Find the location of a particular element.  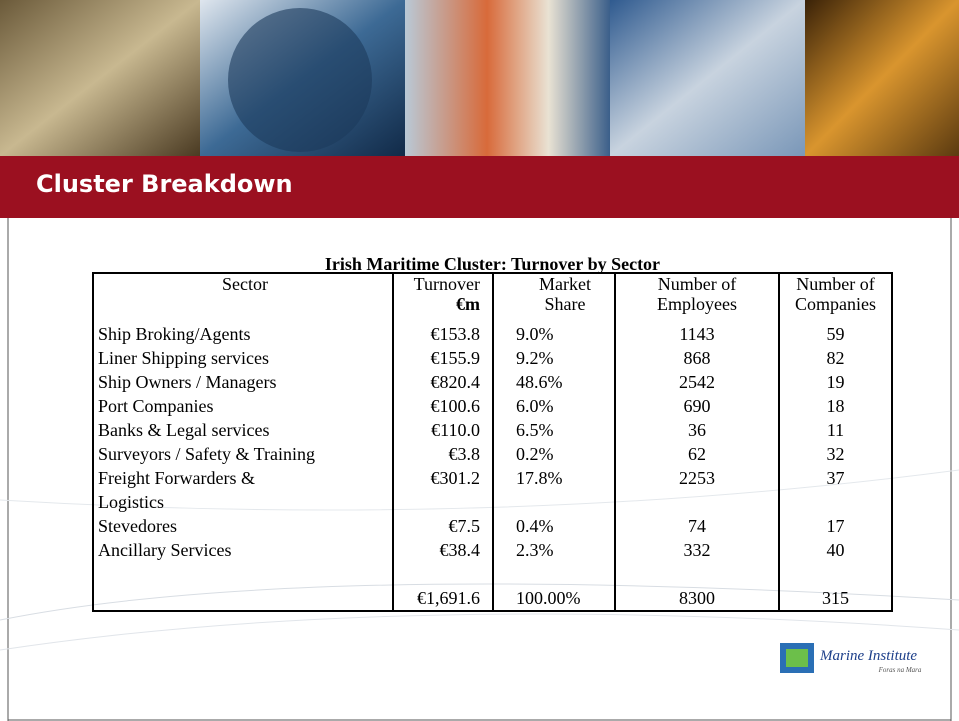

value-cell: €820.4 is located at coordinates (442, 382).